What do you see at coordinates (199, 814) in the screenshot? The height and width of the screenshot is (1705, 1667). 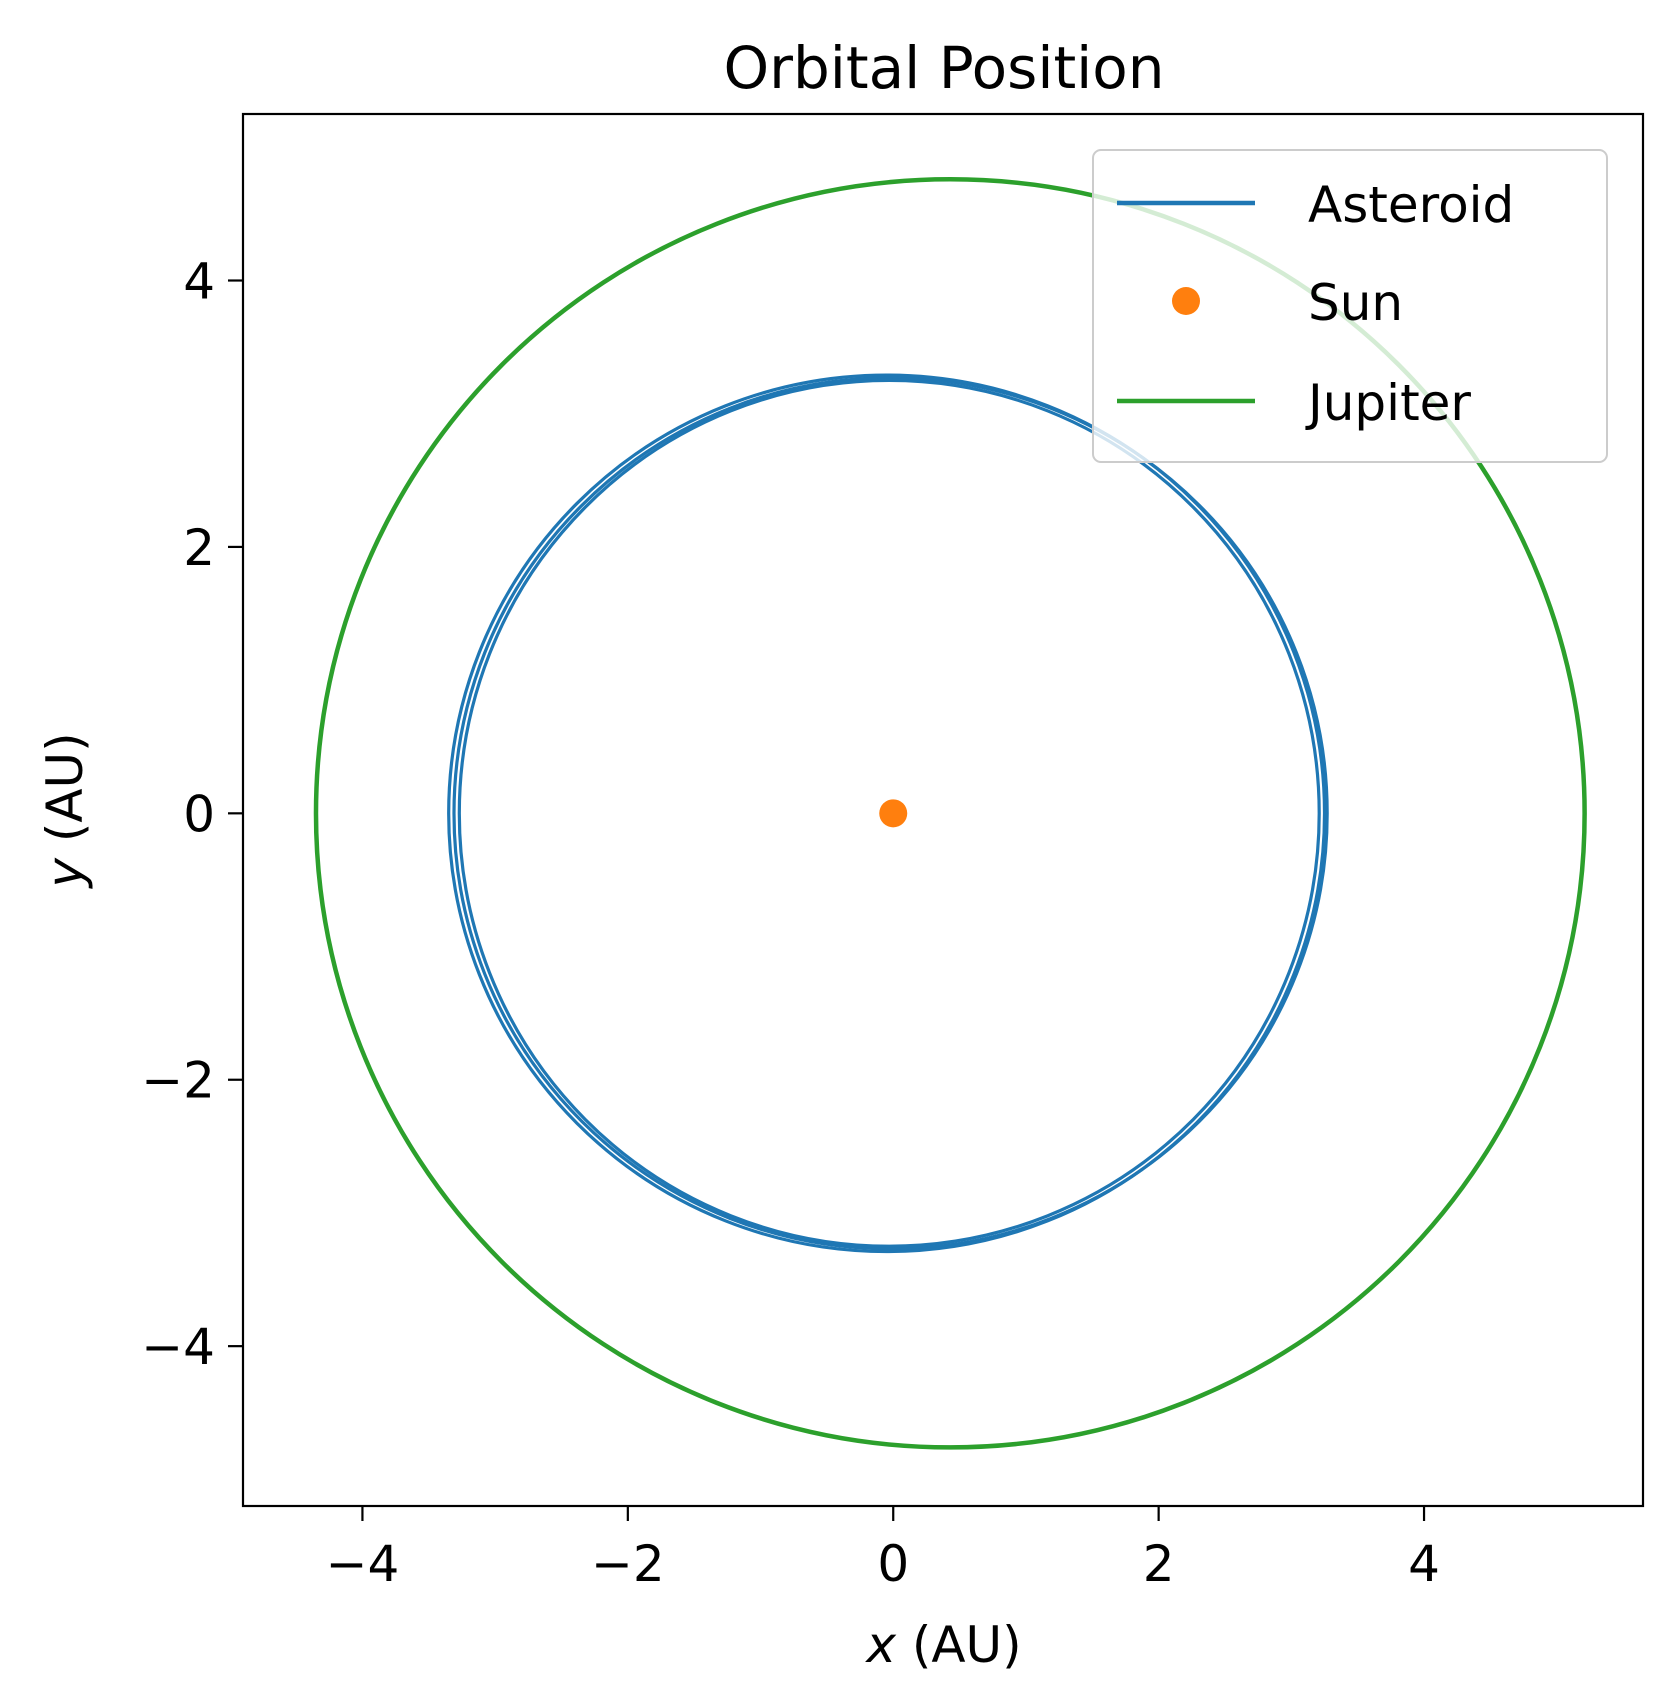 I see `y-tick-label: 0` at bounding box center [199, 814].